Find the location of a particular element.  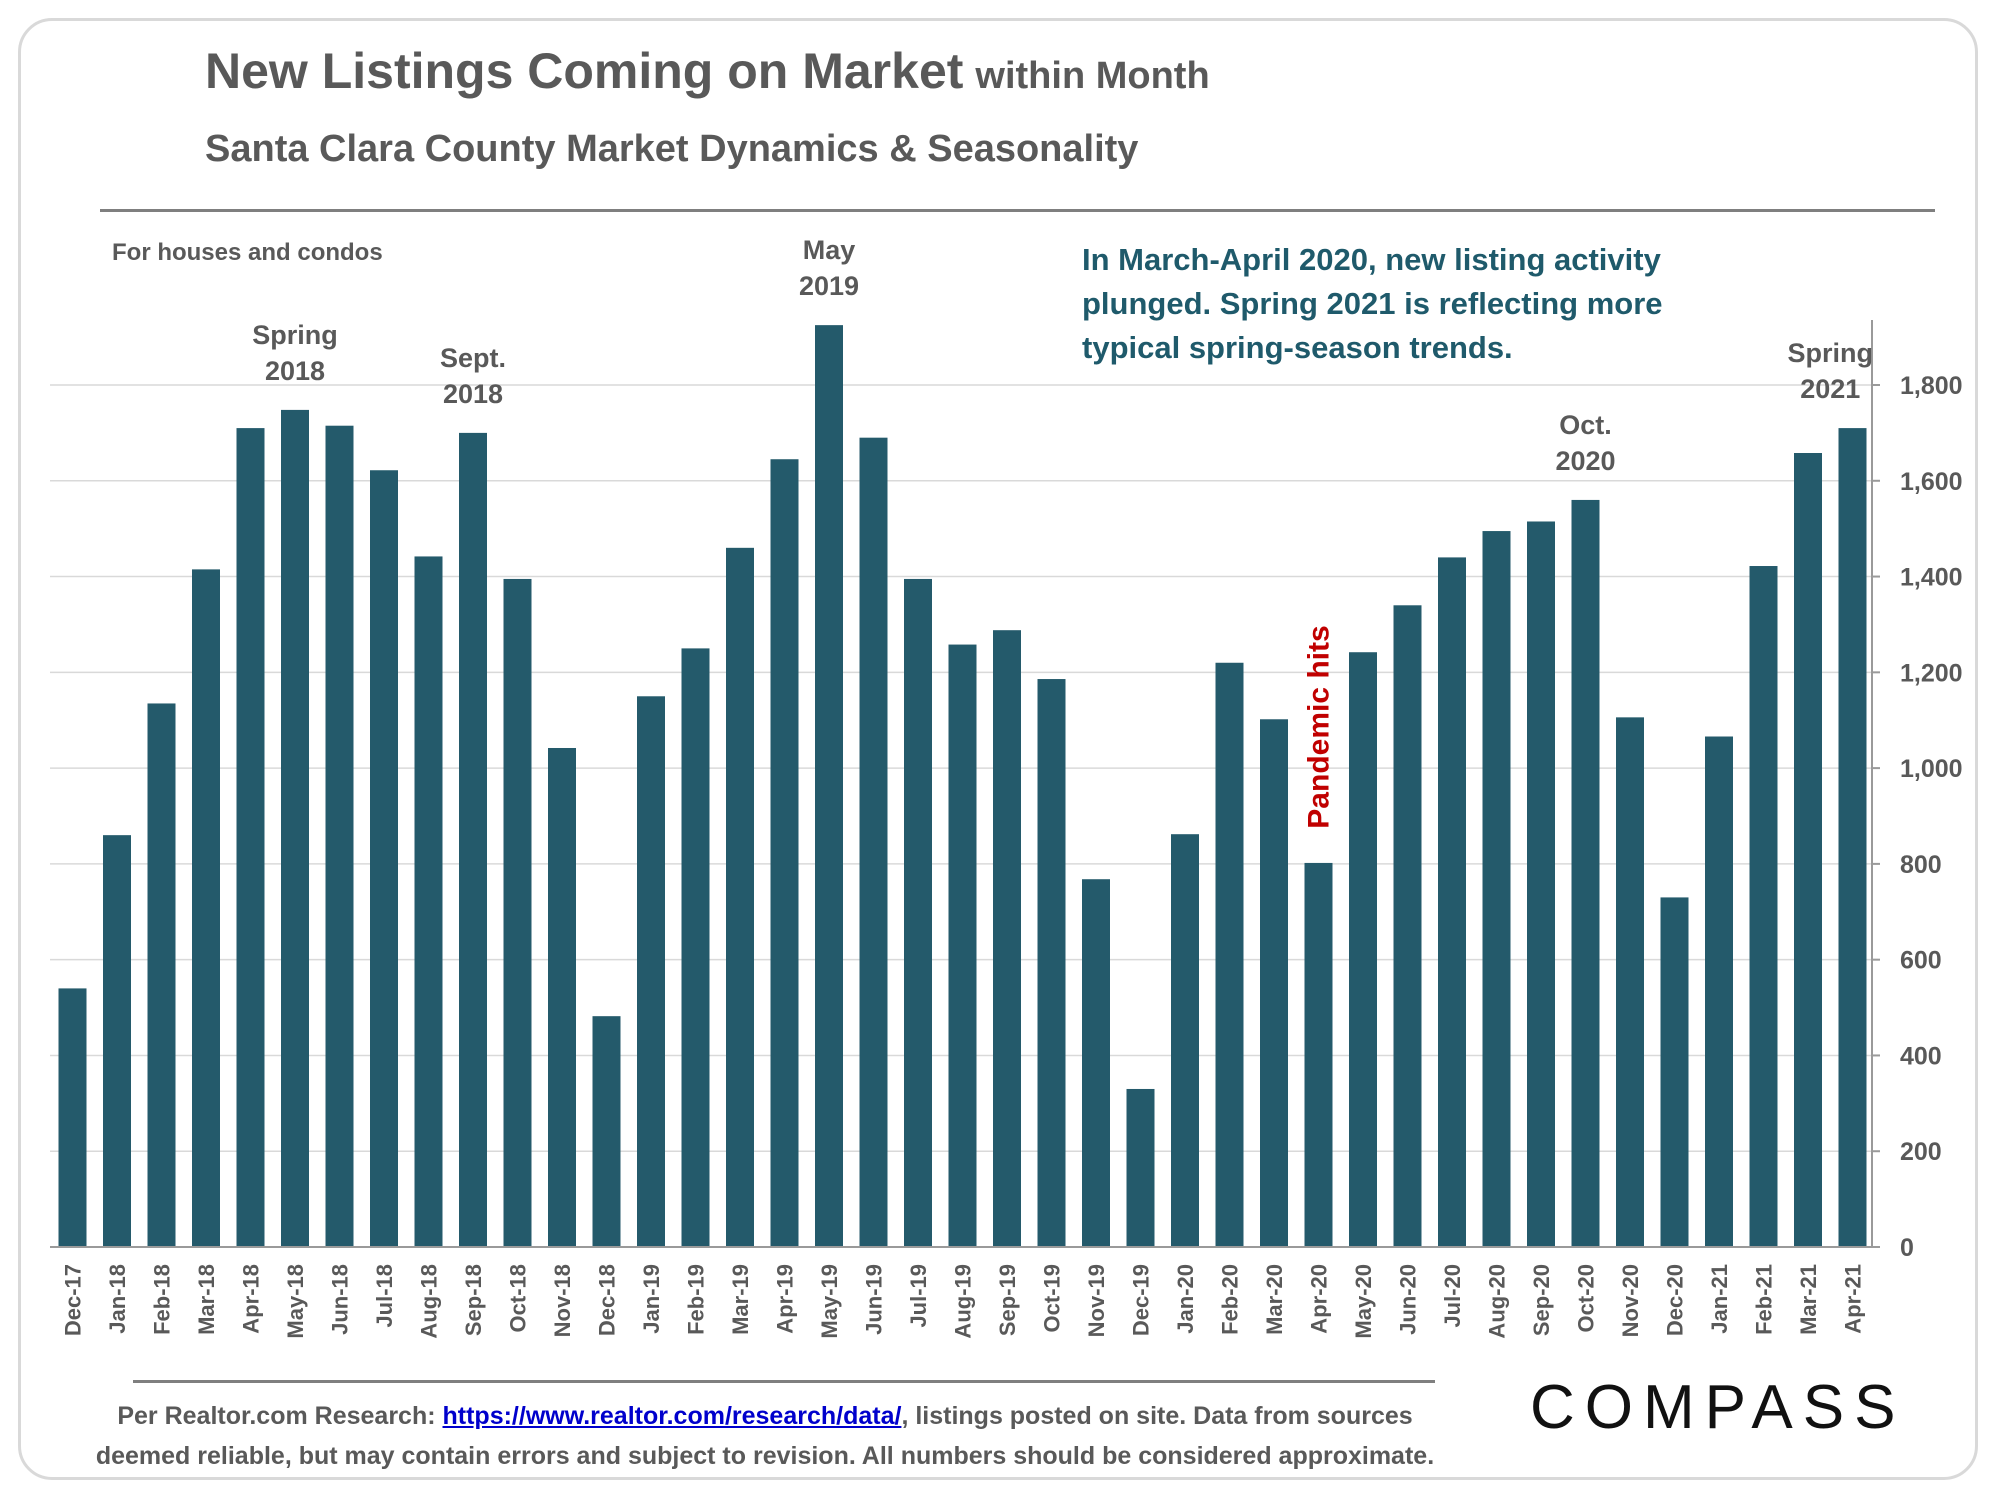

peak-annotation-line1: May is located at coordinates (829, 250).